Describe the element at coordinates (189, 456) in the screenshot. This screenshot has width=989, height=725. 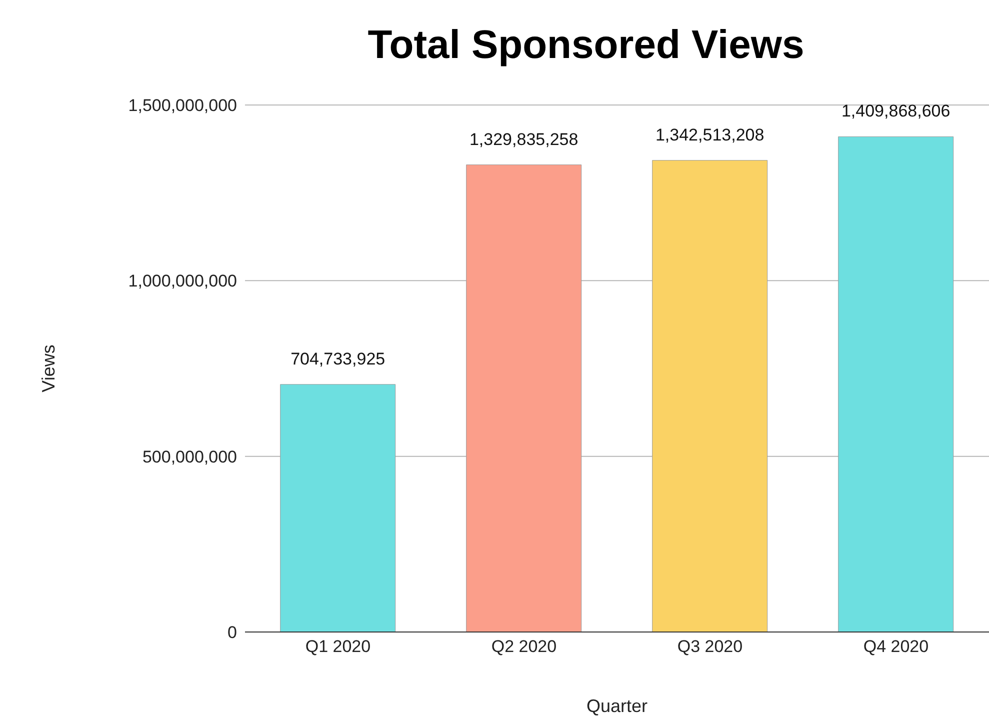
I see `y-tick-label: 500,000,000` at that location.